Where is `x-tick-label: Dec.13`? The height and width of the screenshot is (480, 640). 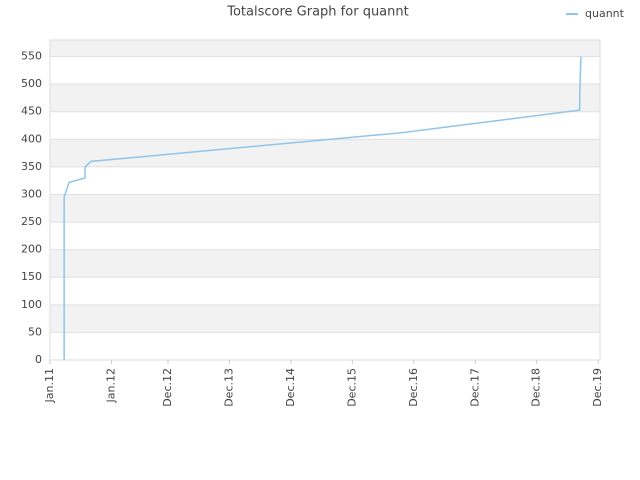 x-tick-label: Dec.13 is located at coordinates (228, 387).